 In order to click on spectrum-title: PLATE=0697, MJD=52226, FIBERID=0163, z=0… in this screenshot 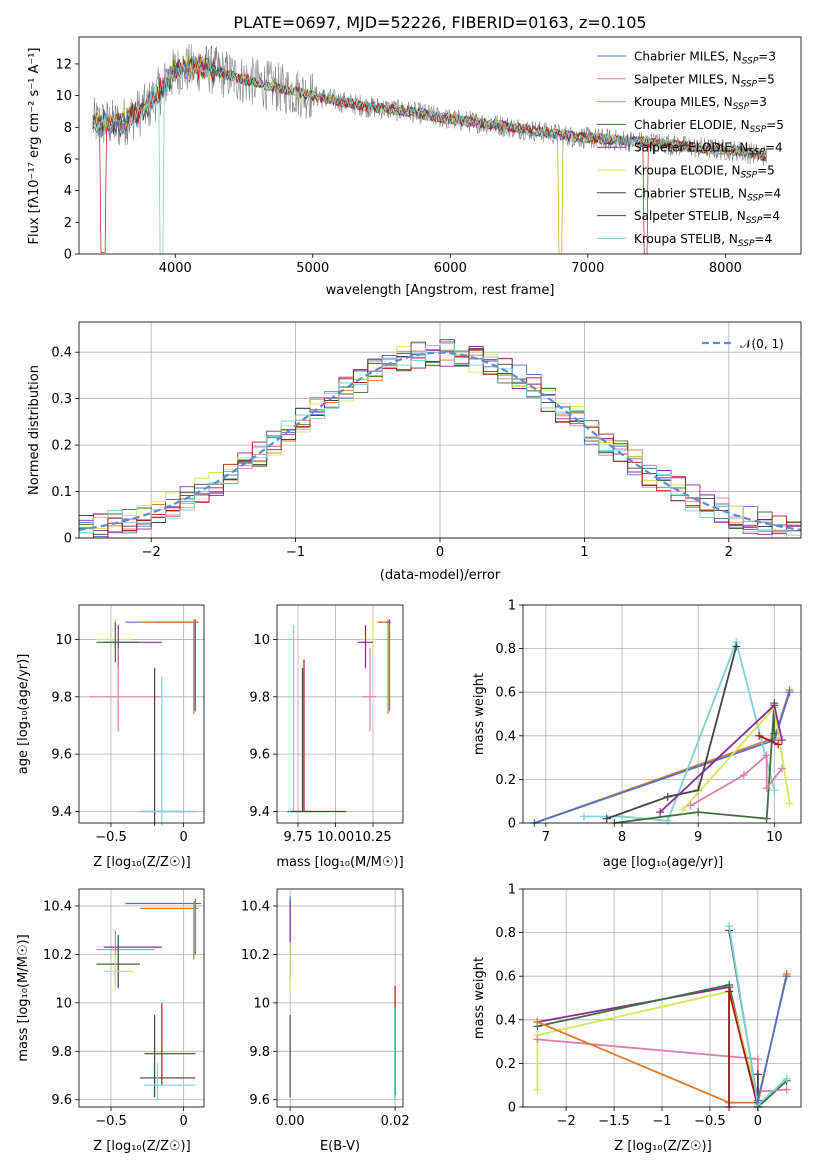, I will do `click(439, 22)`.